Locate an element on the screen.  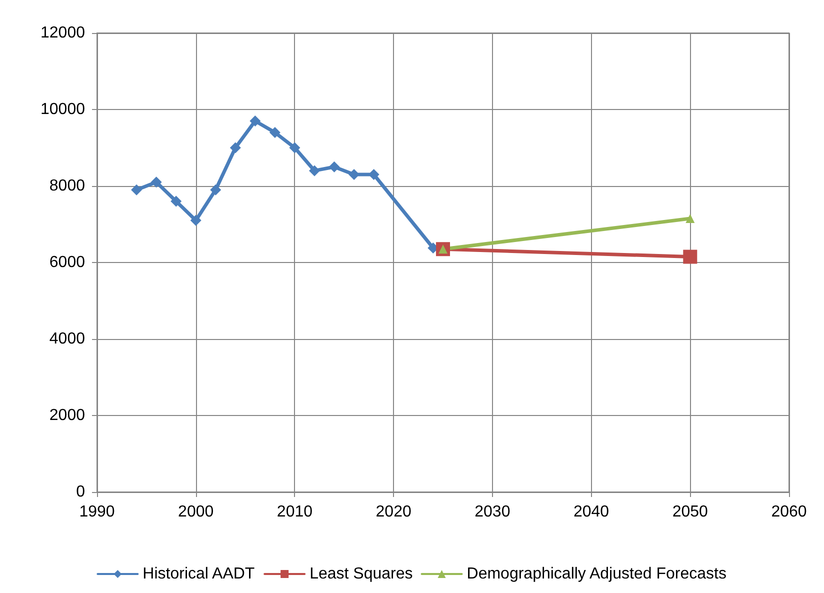
y-tick-label: 6000 is located at coordinates (67, 262).